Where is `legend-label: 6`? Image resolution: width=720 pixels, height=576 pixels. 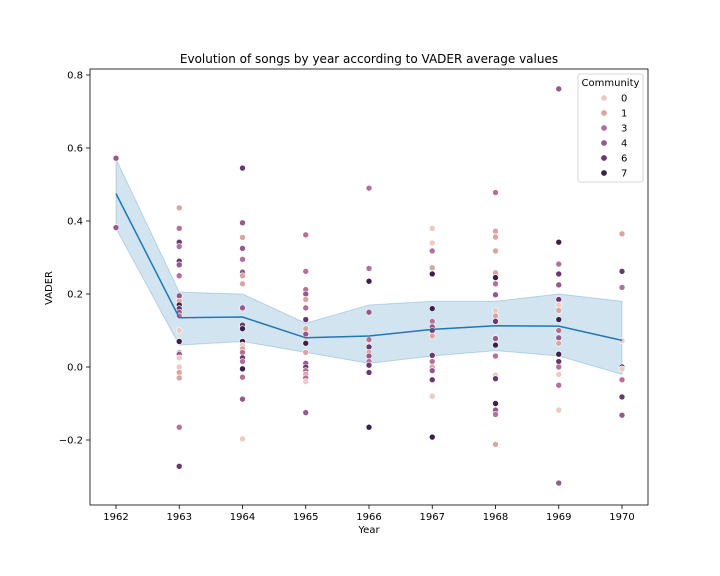 legend-label: 6 is located at coordinates (624, 159).